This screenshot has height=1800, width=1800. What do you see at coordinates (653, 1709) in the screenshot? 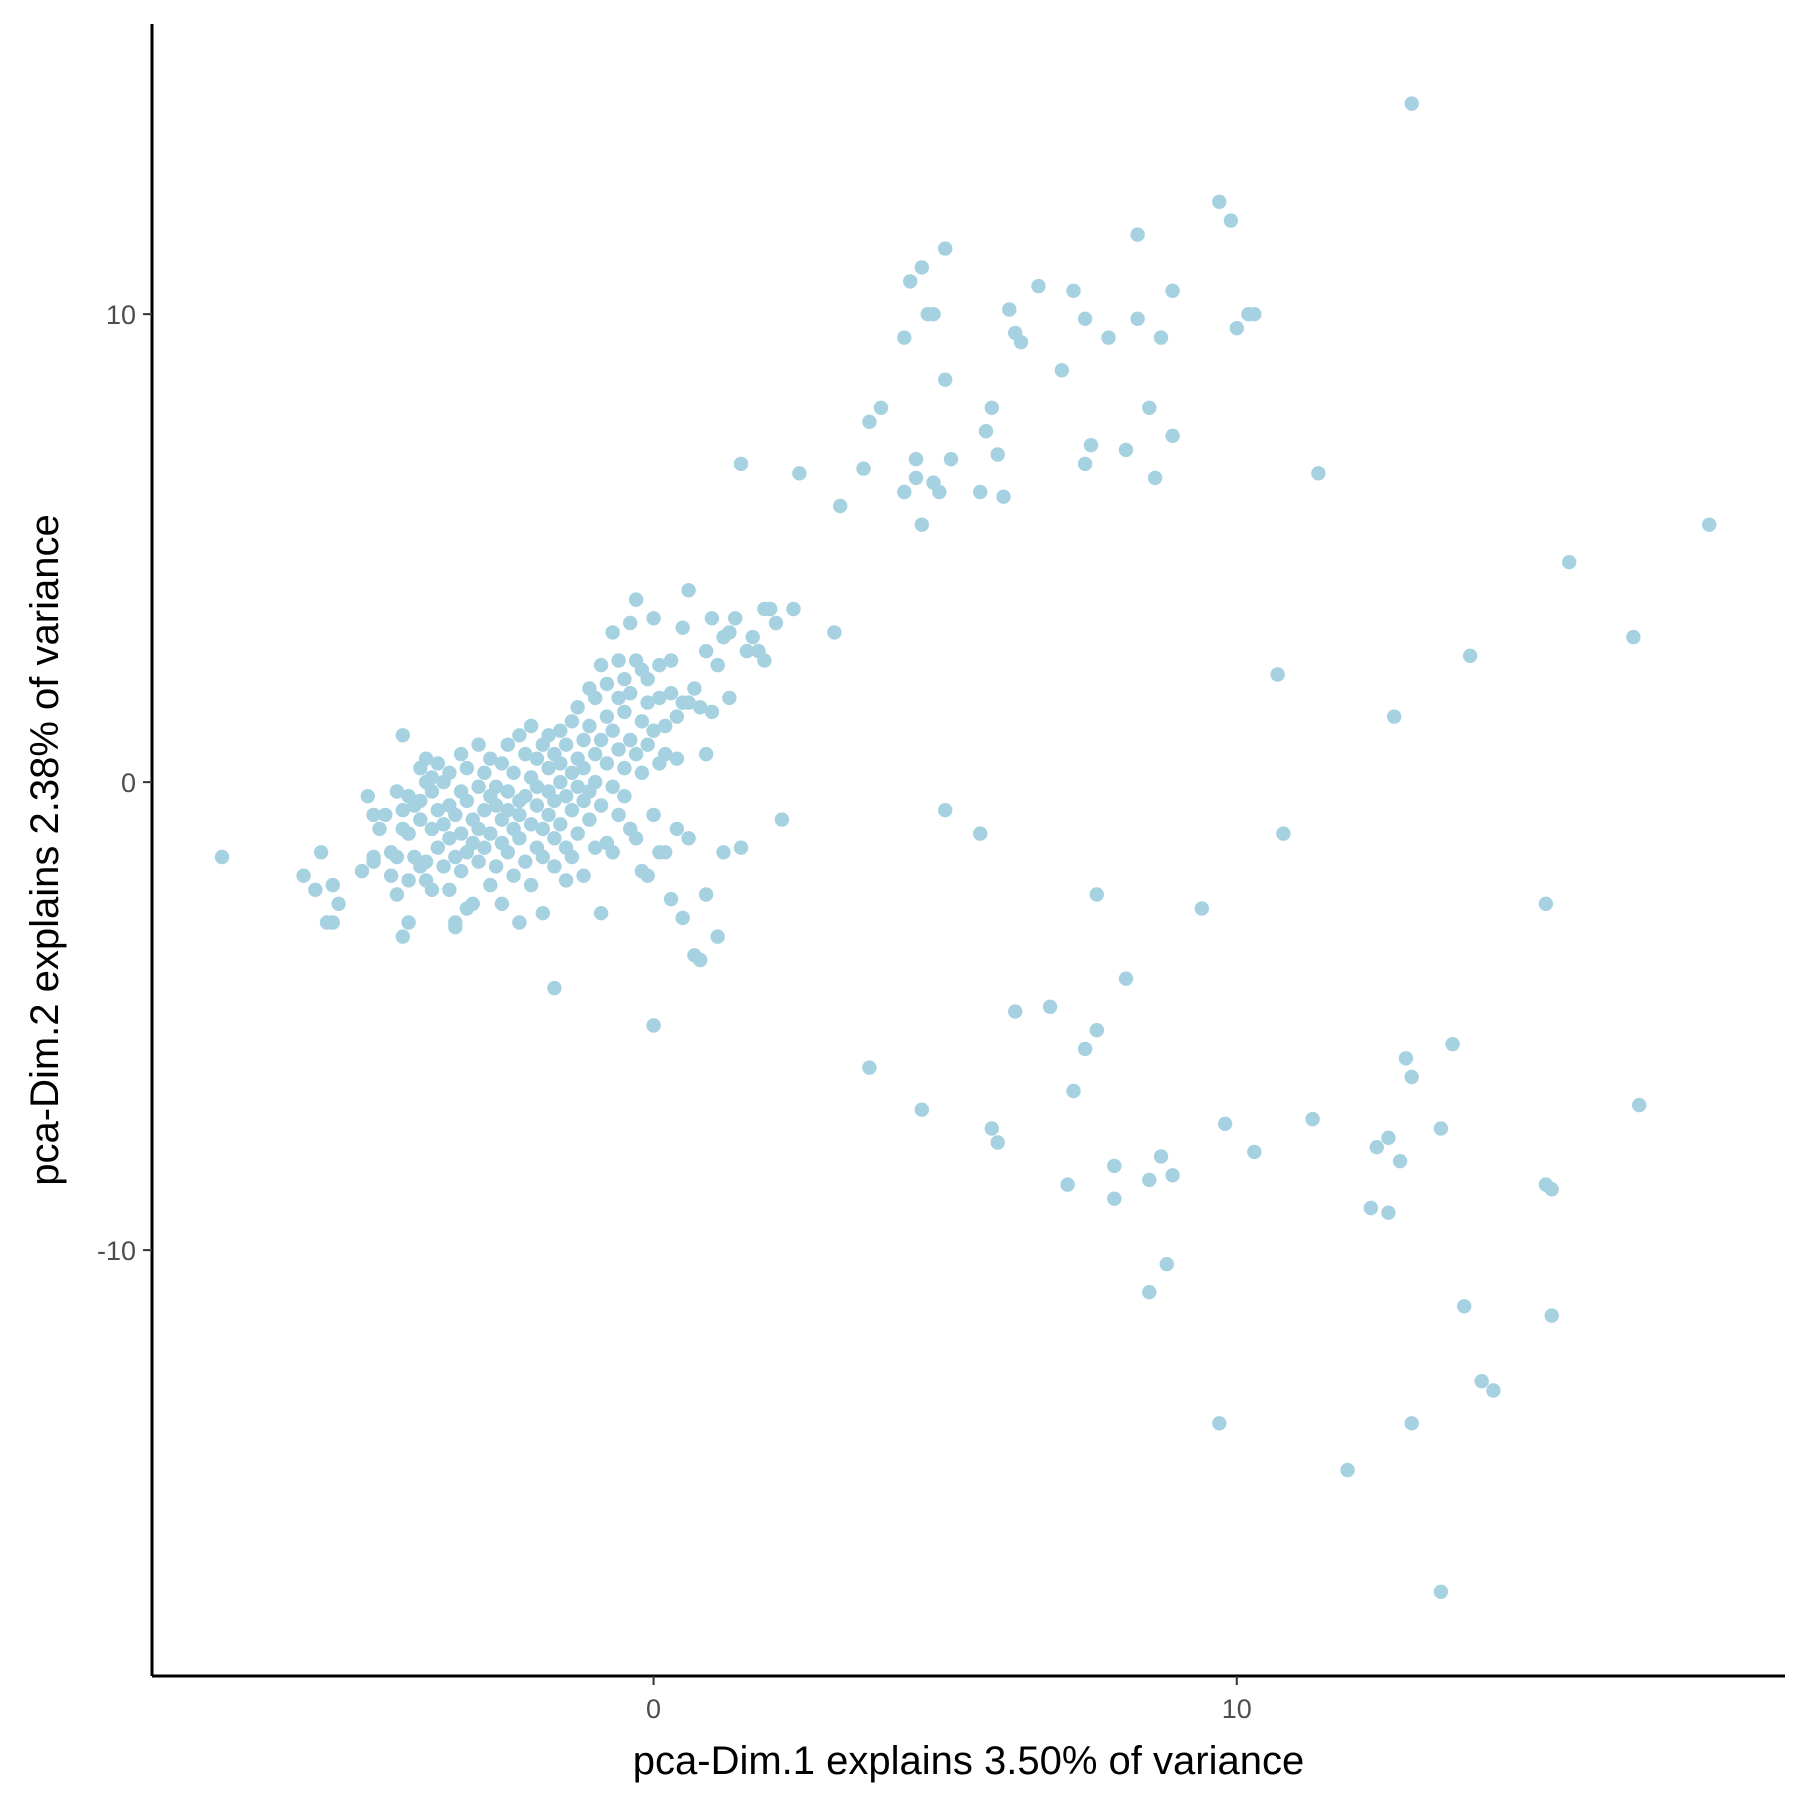
I see `x-tick-label: 0` at bounding box center [653, 1709].